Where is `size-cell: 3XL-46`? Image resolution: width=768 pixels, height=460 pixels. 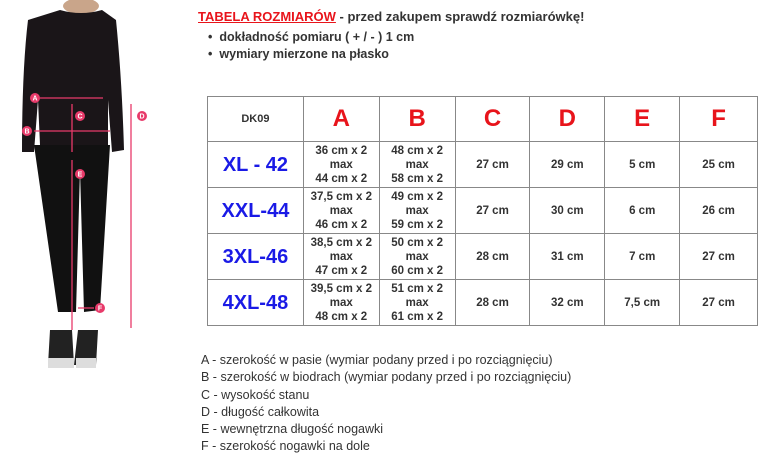
size-cell: 3XL-46 is located at coordinates (255, 256).